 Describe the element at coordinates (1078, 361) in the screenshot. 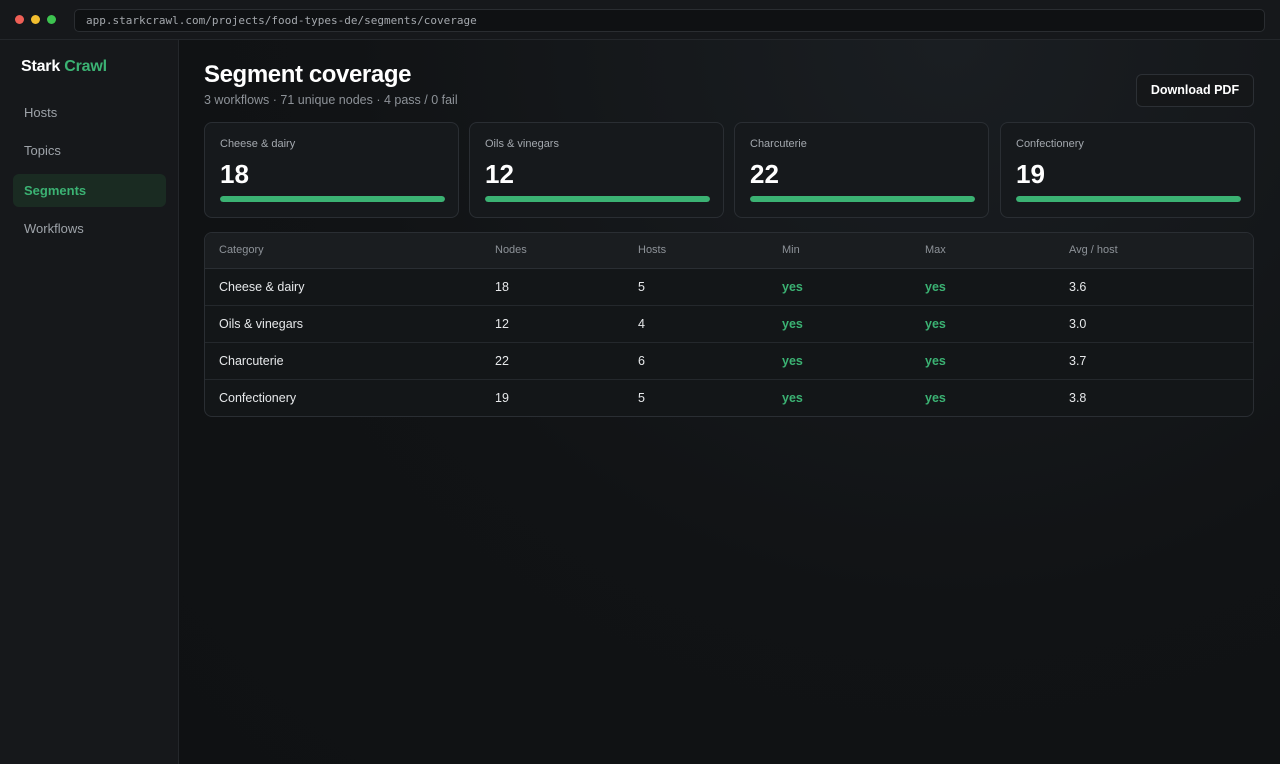

I see `cell-avg-per-host: 3.7` at that location.